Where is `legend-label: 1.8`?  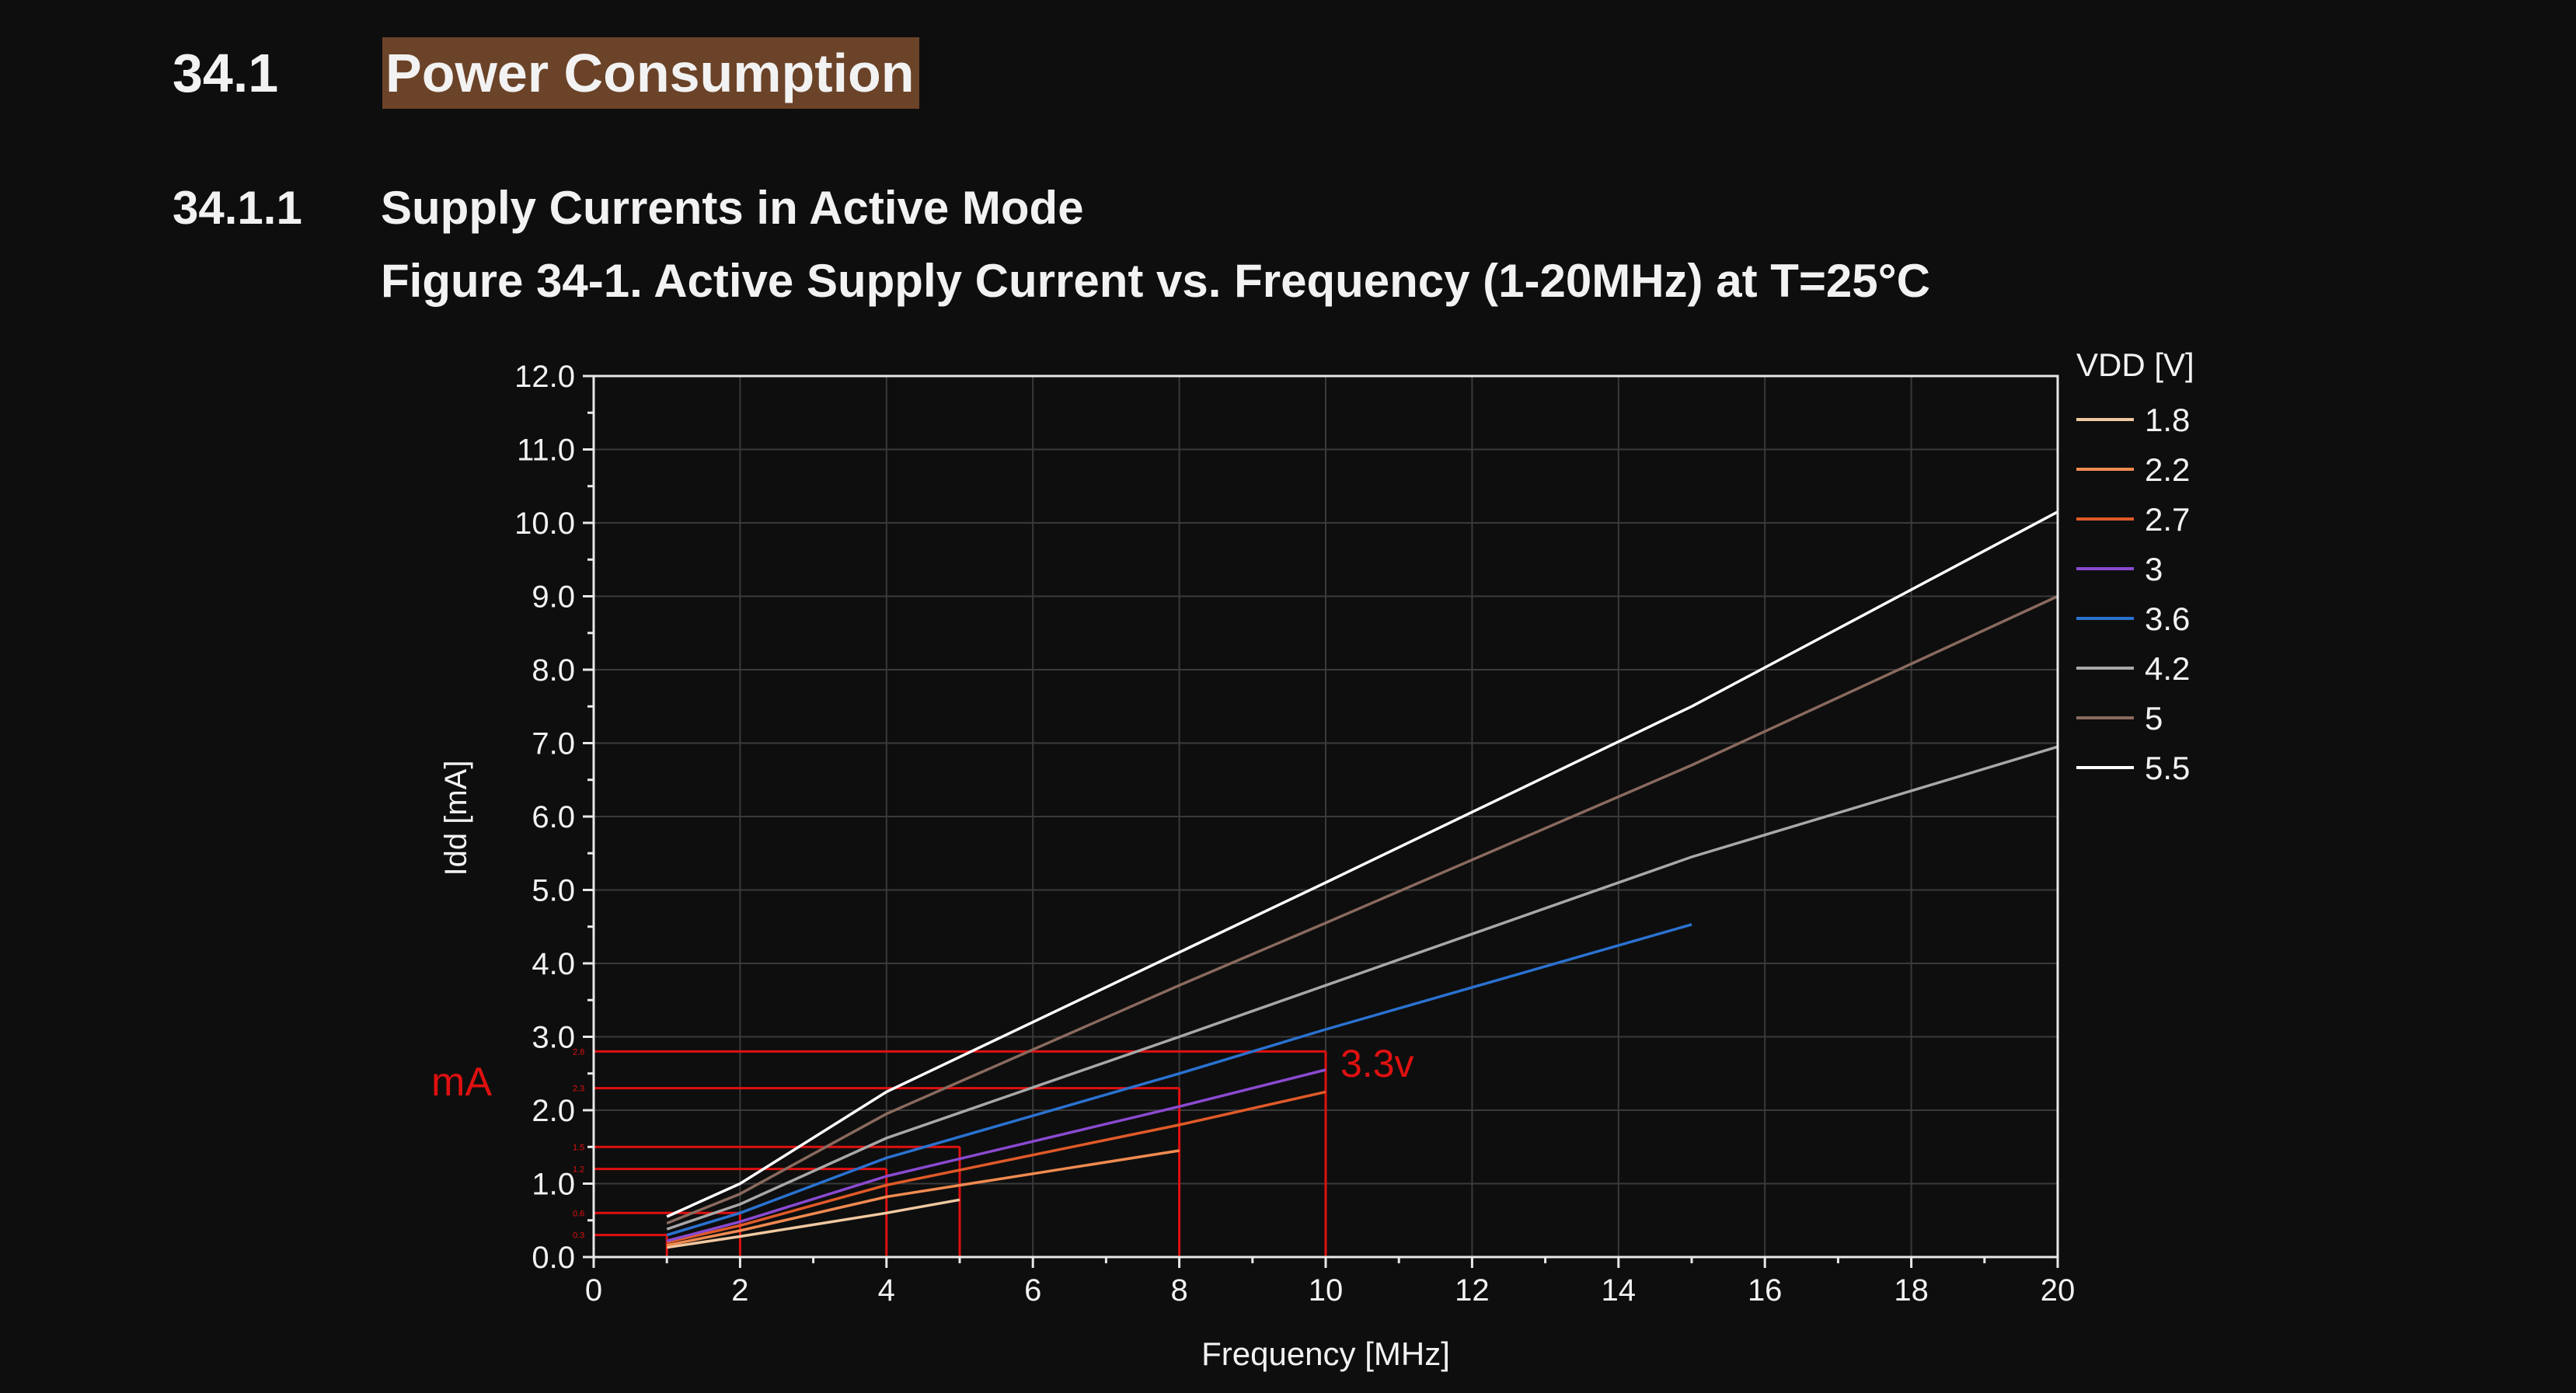 legend-label: 1.8 is located at coordinates (2167, 420).